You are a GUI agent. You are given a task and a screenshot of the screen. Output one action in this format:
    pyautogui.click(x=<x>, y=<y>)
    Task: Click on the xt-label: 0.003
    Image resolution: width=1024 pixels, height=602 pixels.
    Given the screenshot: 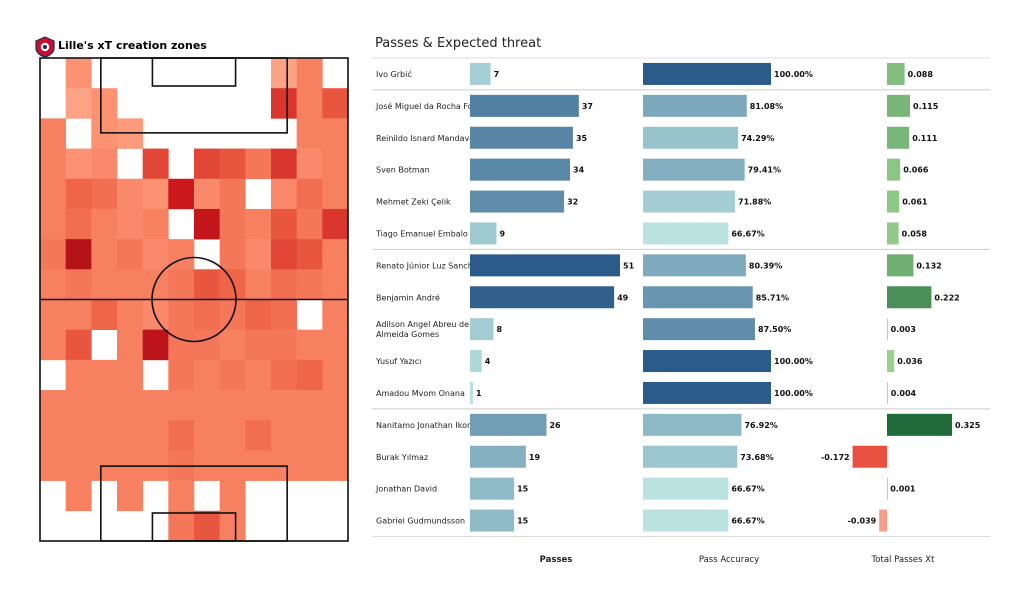 What is the action you would take?
    pyautogui.click(x=903, y=329)
    